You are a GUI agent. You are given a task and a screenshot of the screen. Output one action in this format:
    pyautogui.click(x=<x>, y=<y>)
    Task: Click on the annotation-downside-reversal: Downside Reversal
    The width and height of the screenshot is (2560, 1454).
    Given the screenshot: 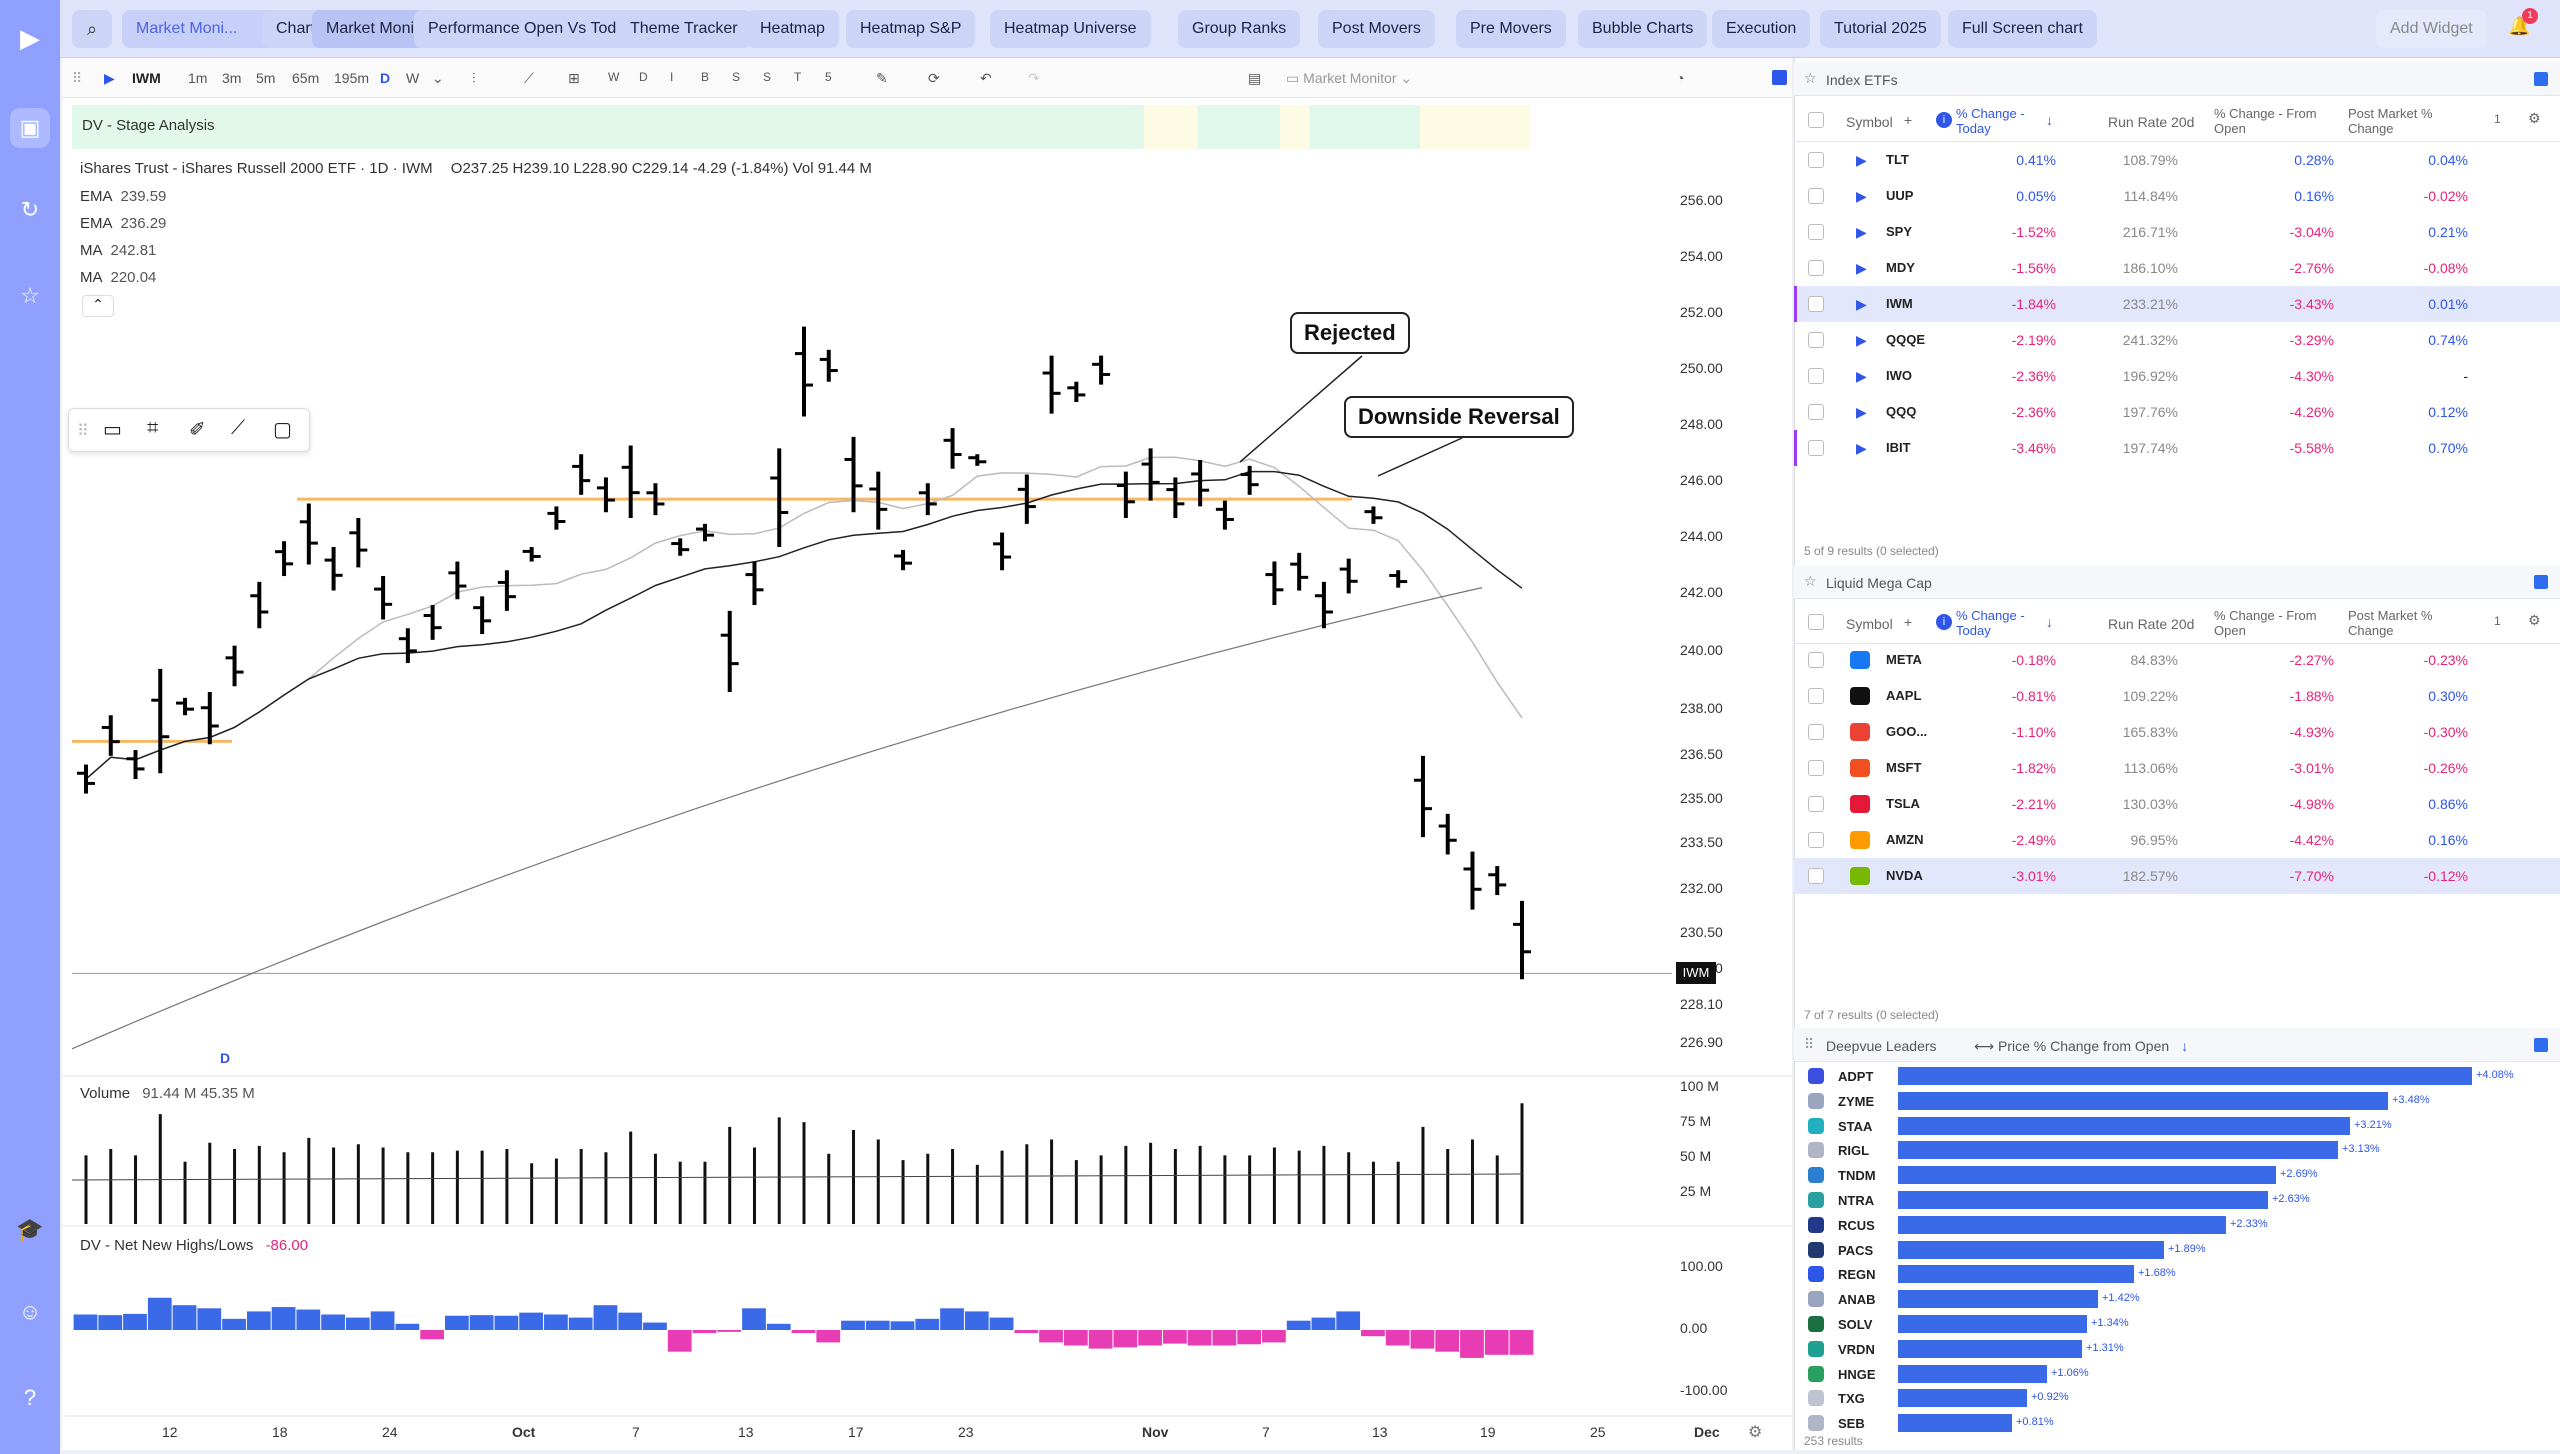 What is the action you would take?
    pyautogui.click(x=1459, y=417)
    